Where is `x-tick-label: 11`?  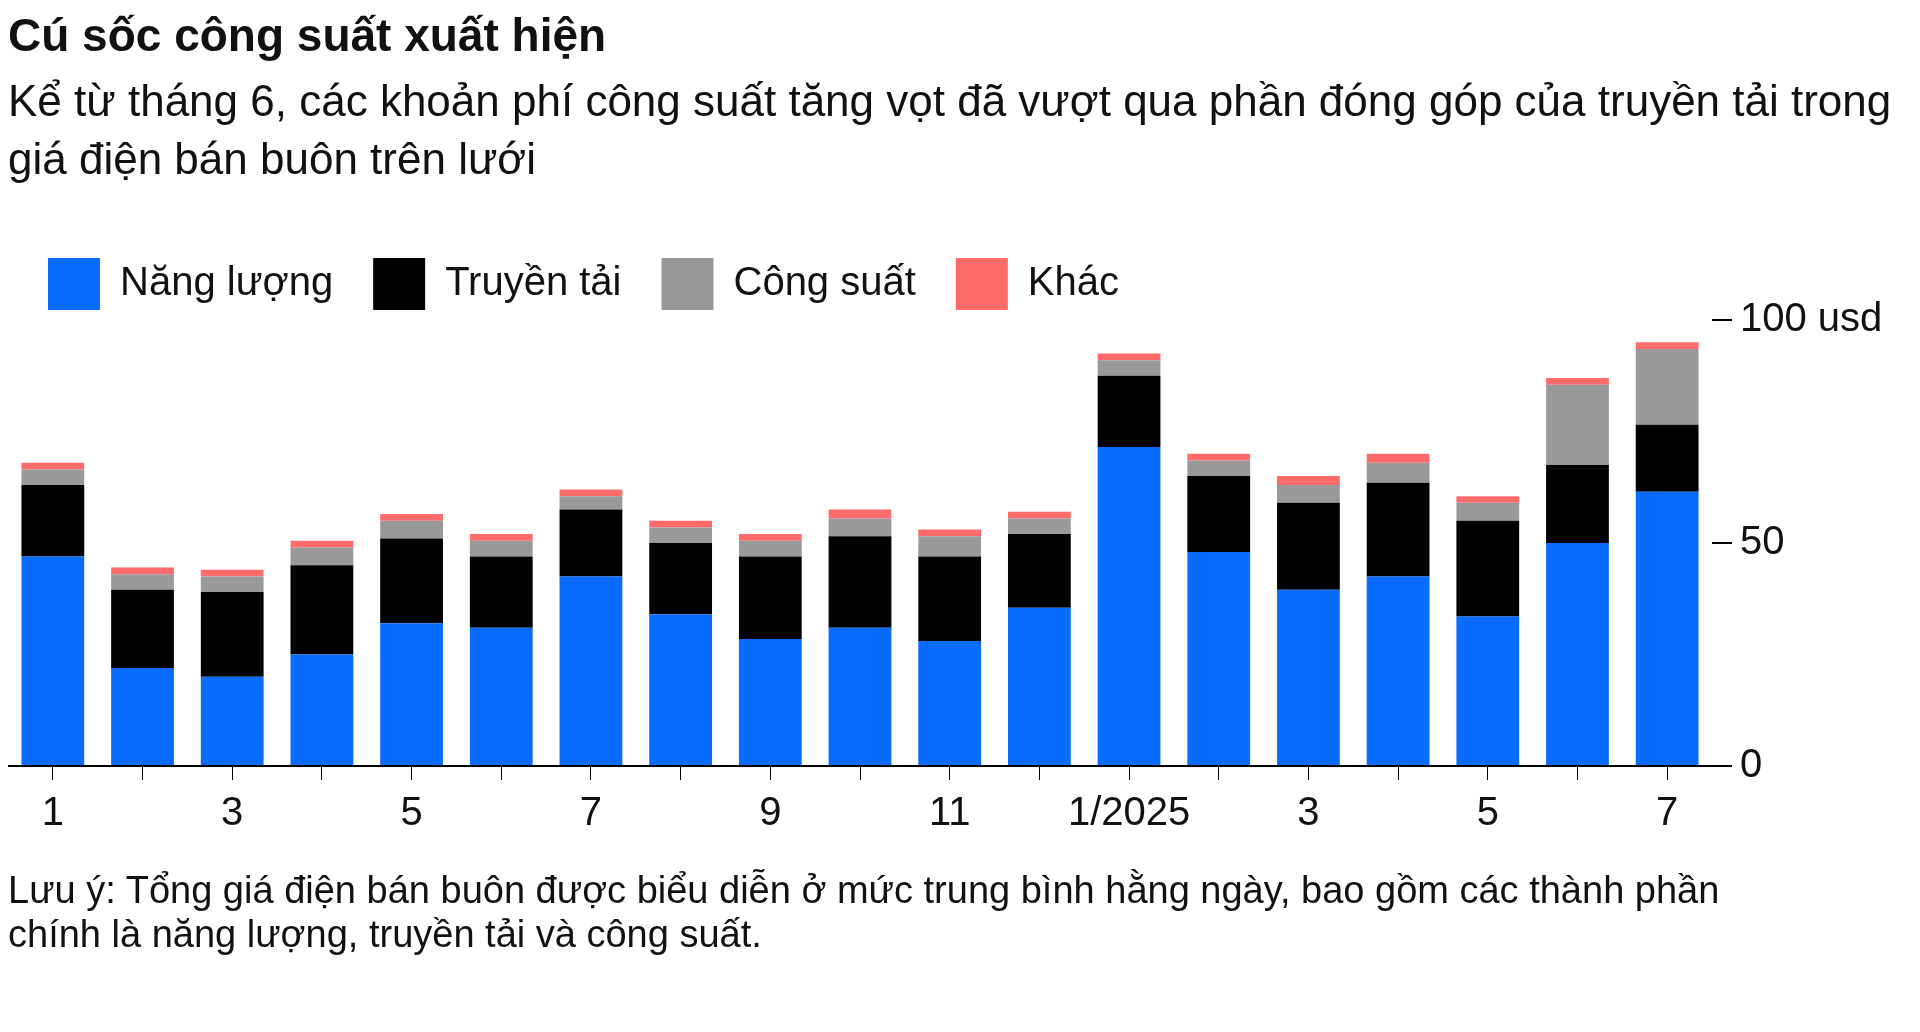 x-tick-label: 11 is located at coordinates (949, 811).